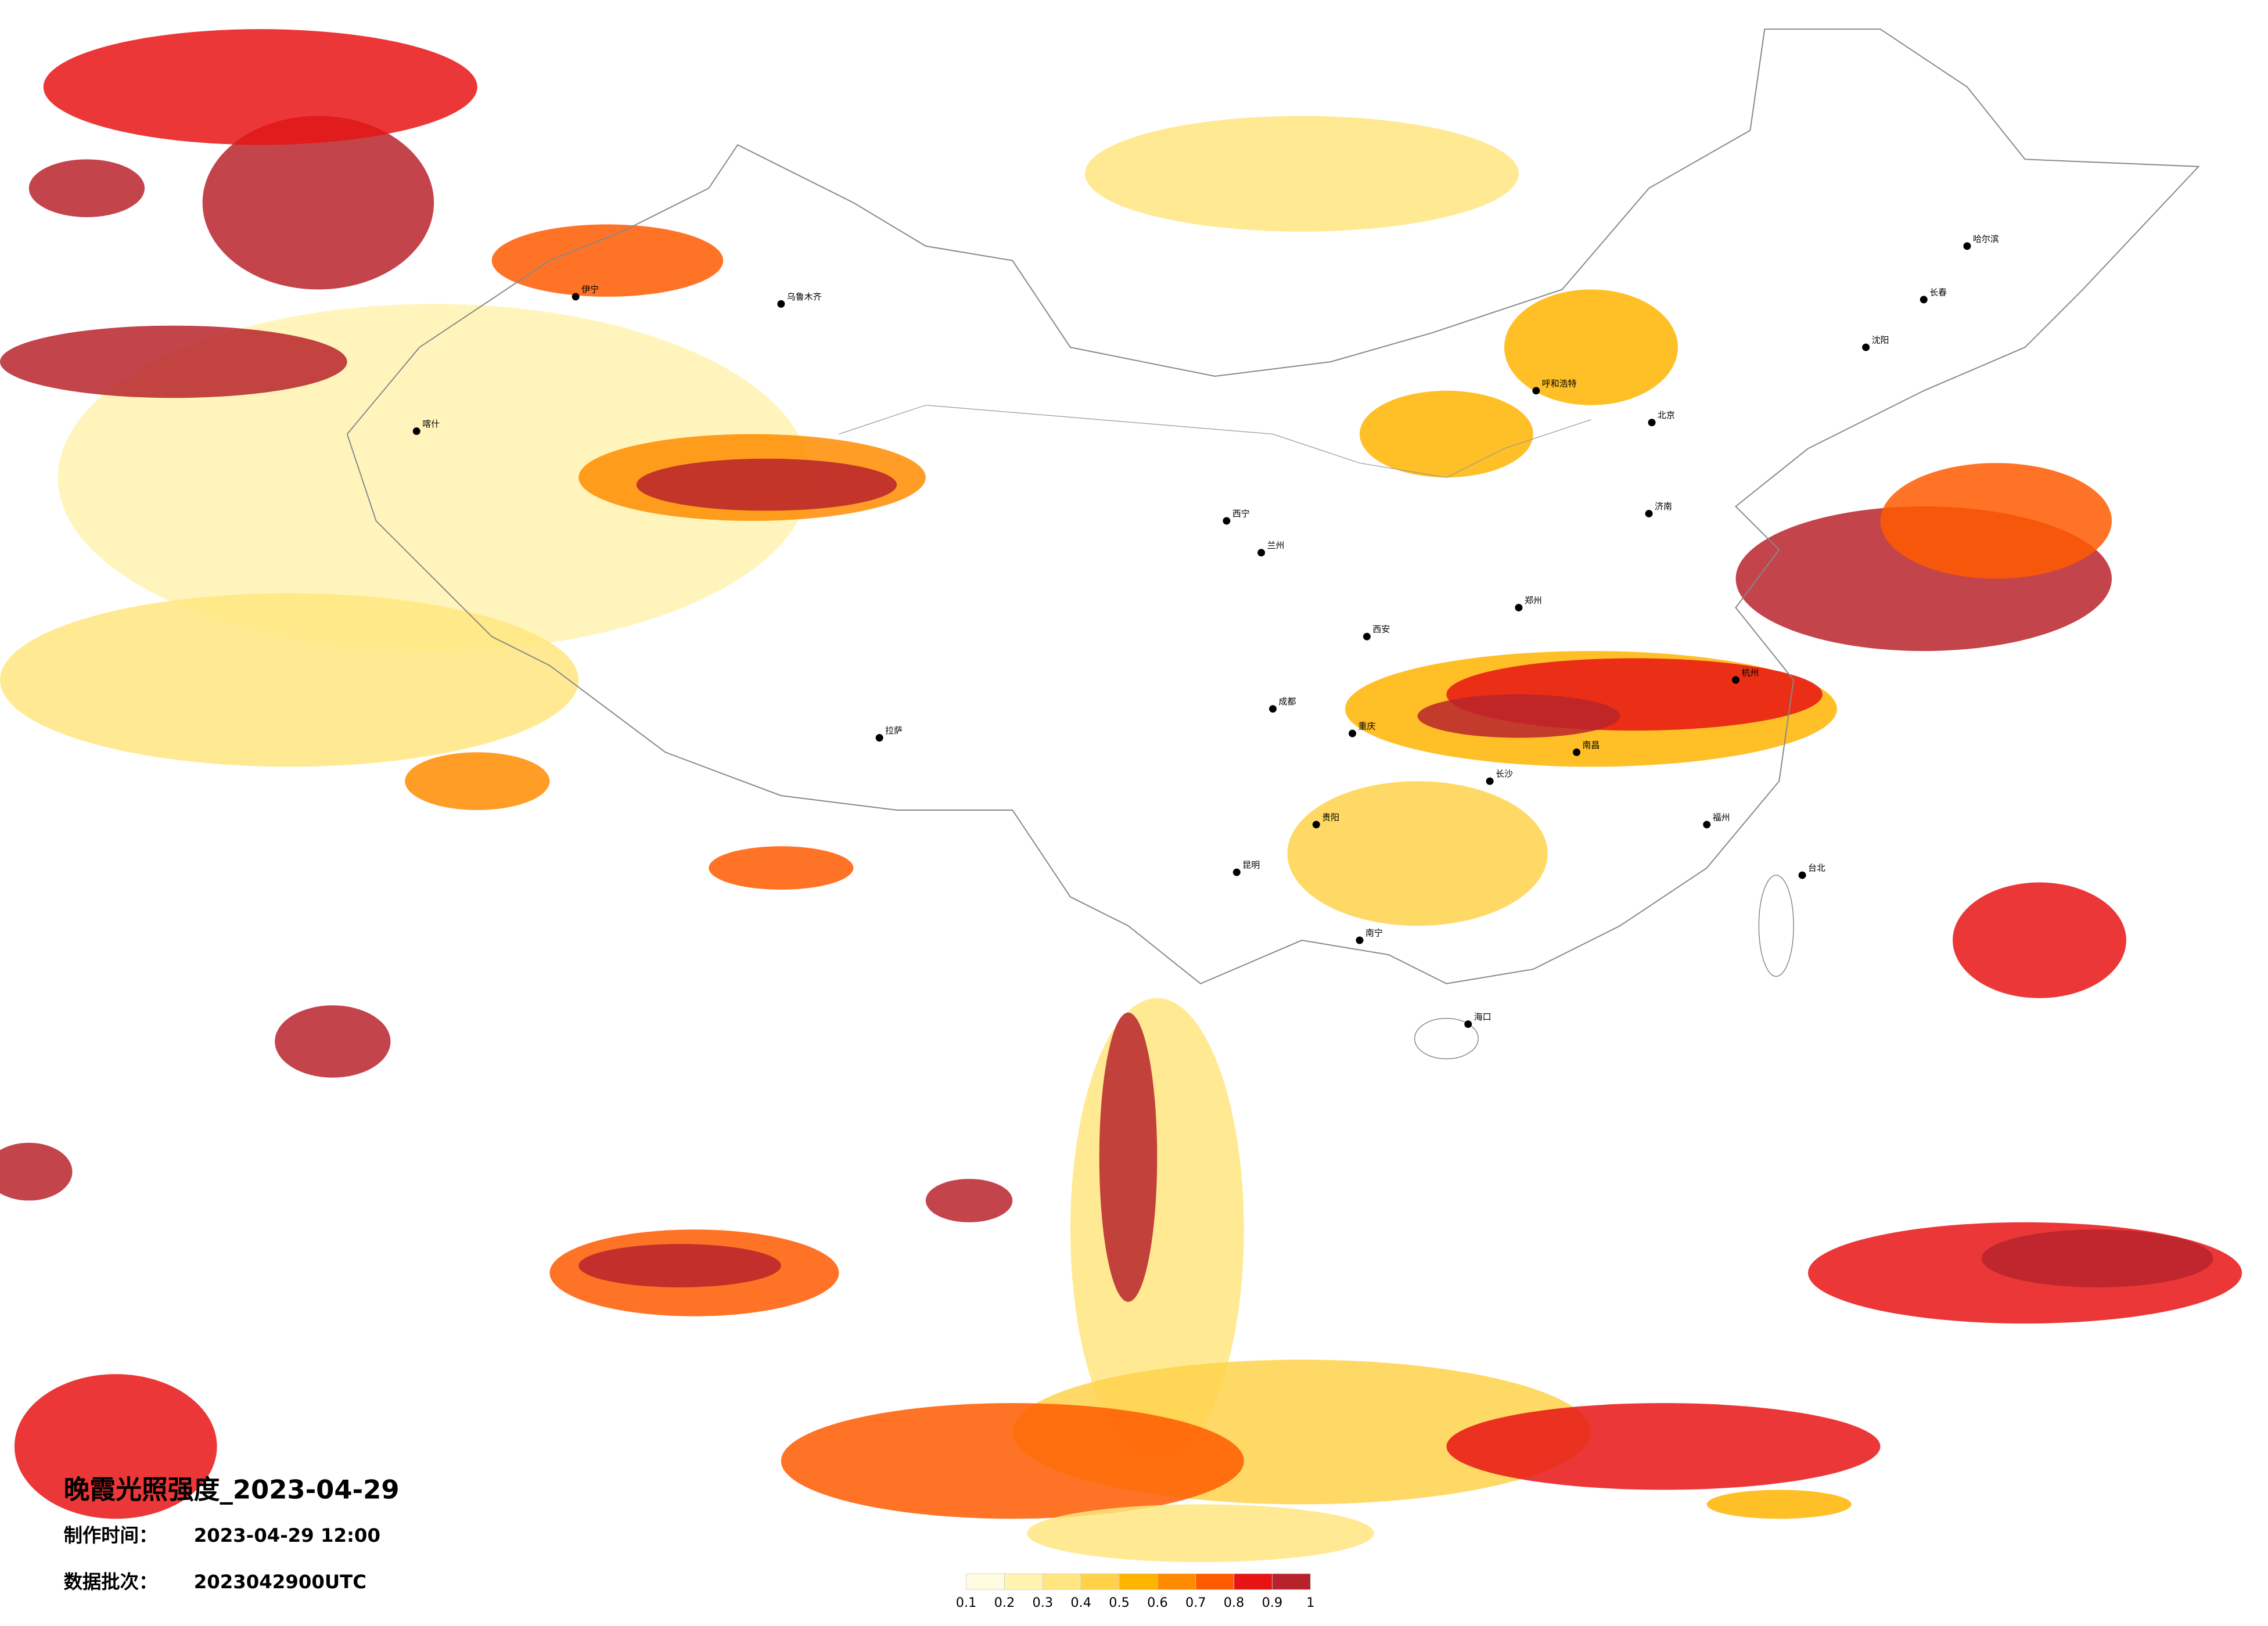  I want to click on legend-tick-label: 0.8, so click(1234, 1602).